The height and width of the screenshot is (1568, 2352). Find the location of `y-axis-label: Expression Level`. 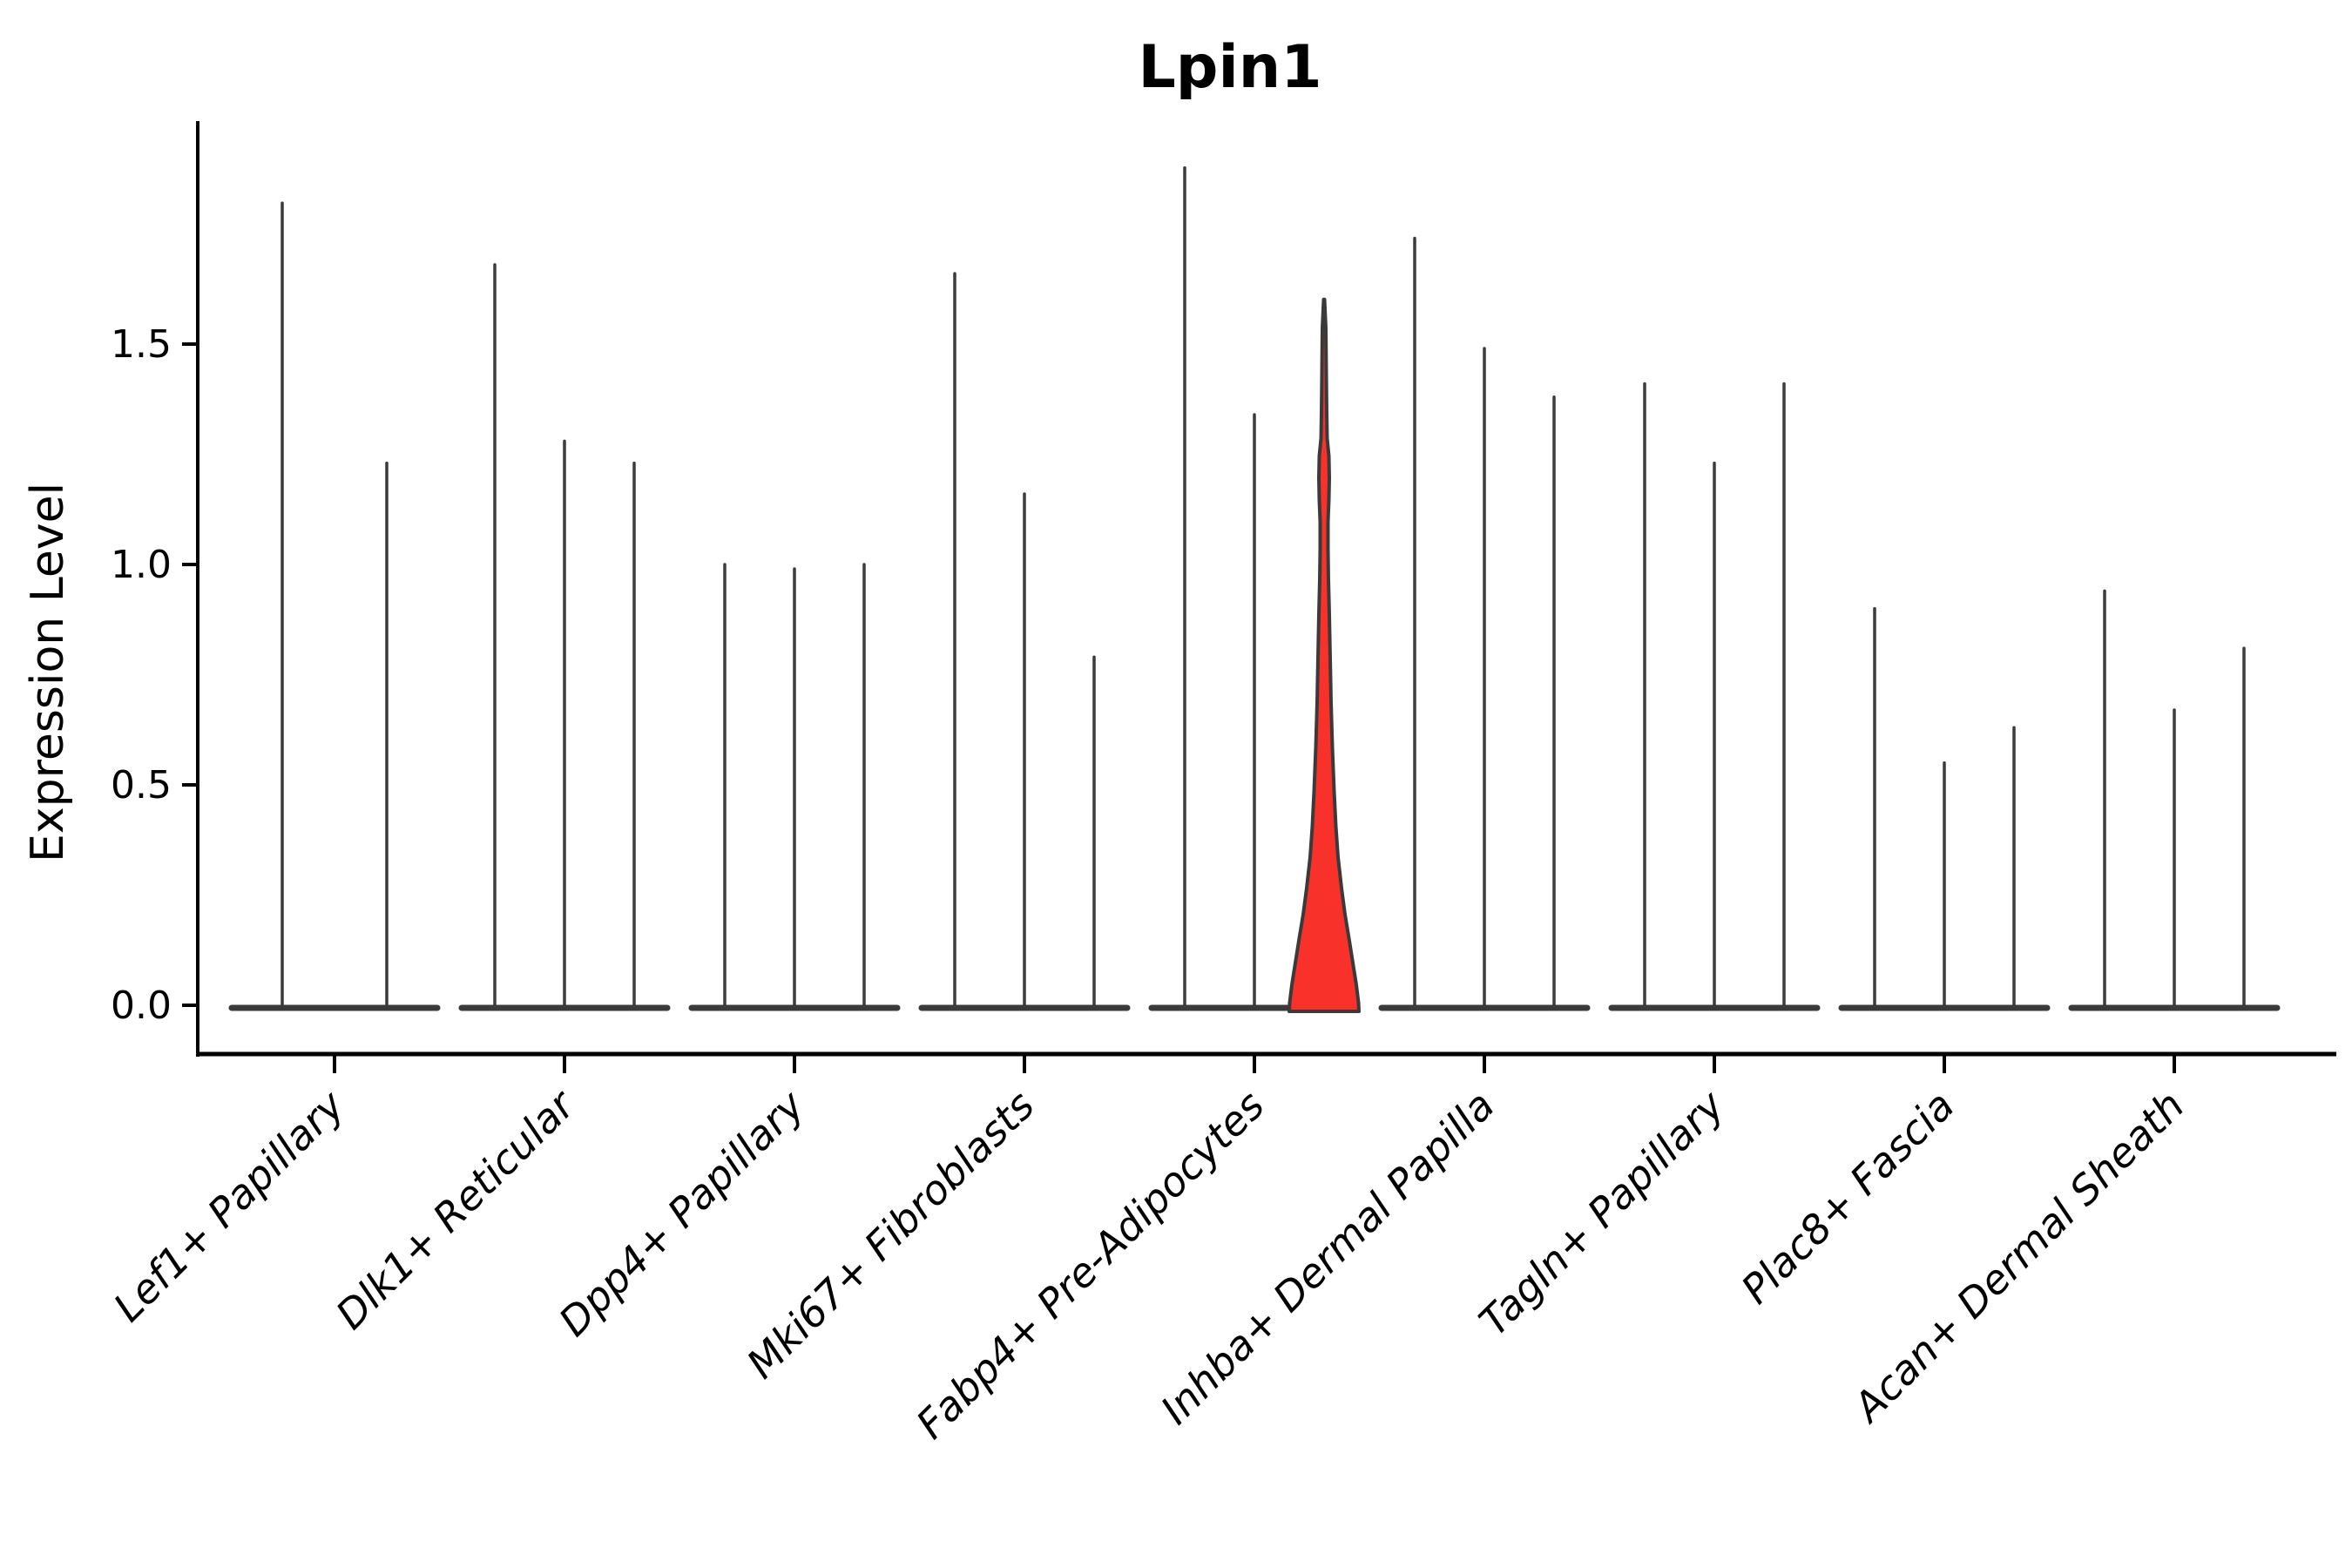

y-axis-label: Expression Level is located at coordinates (48, 672).